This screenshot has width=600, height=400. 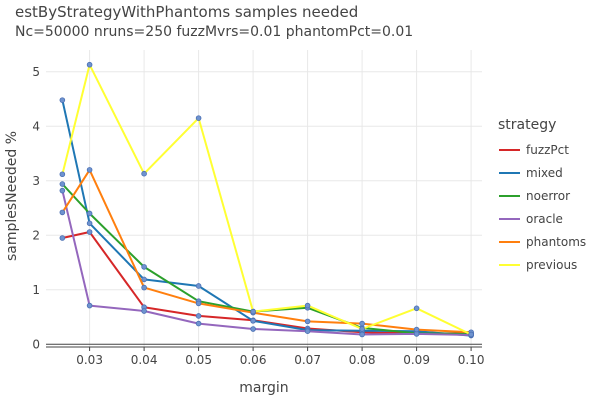 What do you see at coordinates (556, 242) in the screenshot?
I see `legend-label: phantoms` at bounding box center [556, 242].